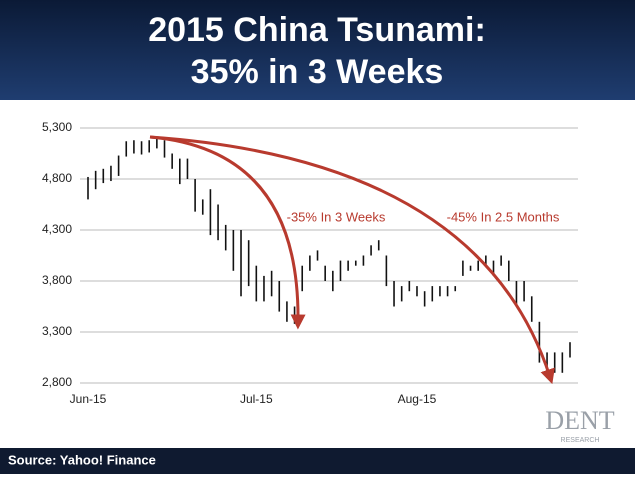  Describe the element at coordinates (256, 399) in the screenshot. I see `x-tick-label: Jul-15` at that location.